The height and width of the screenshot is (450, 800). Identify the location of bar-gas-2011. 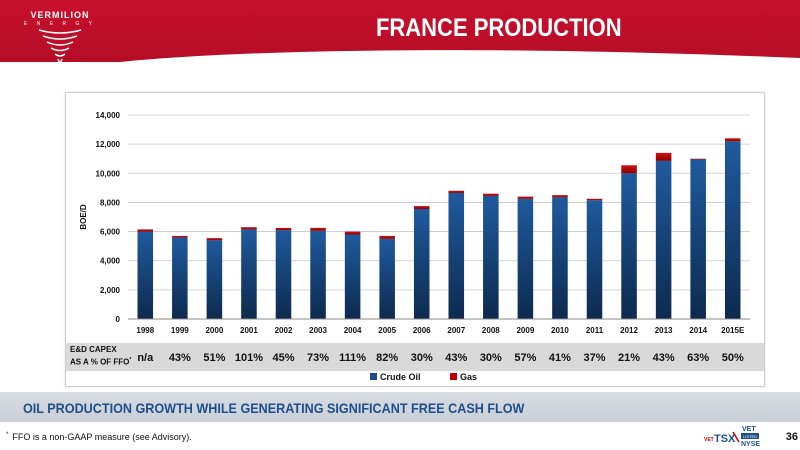
(594, 199).